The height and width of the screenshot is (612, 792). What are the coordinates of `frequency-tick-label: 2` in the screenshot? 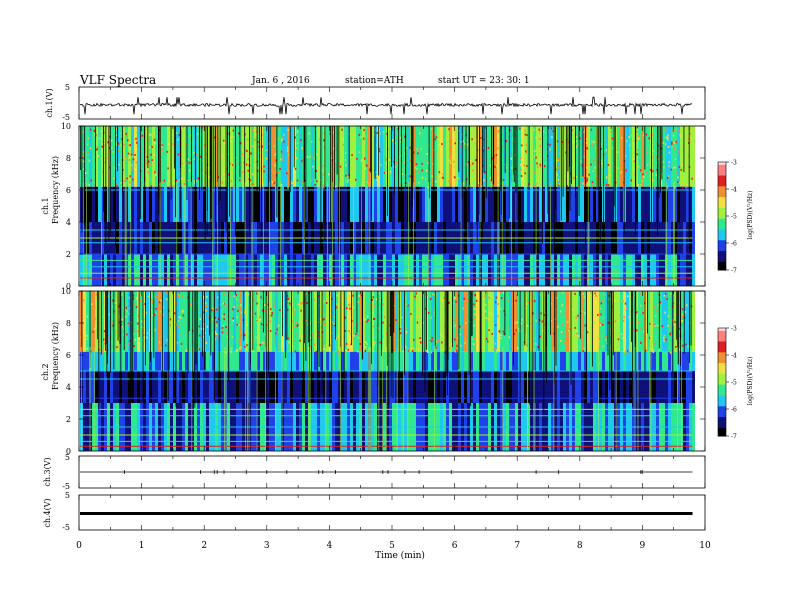 It's located at (68, 254).